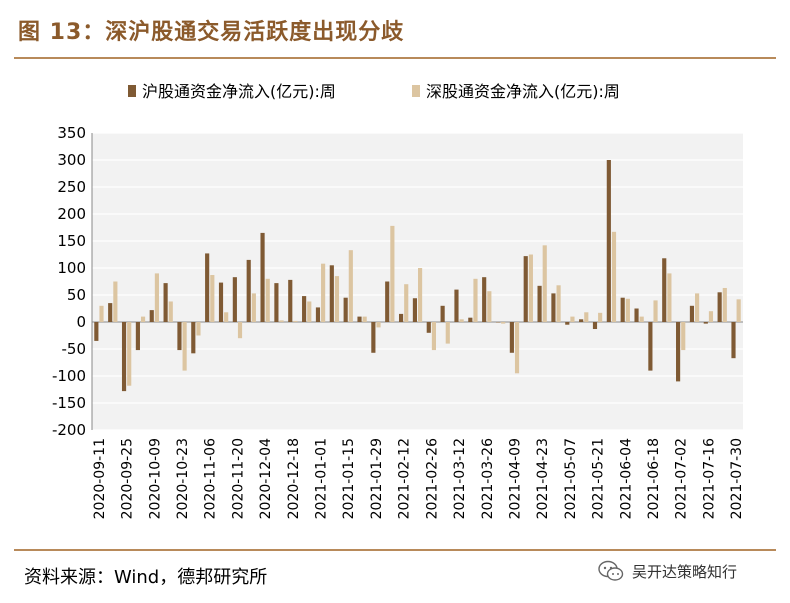 This screenshot has height=603, width=790. I want to click on y-tick-label: -100, so click(69, 376).